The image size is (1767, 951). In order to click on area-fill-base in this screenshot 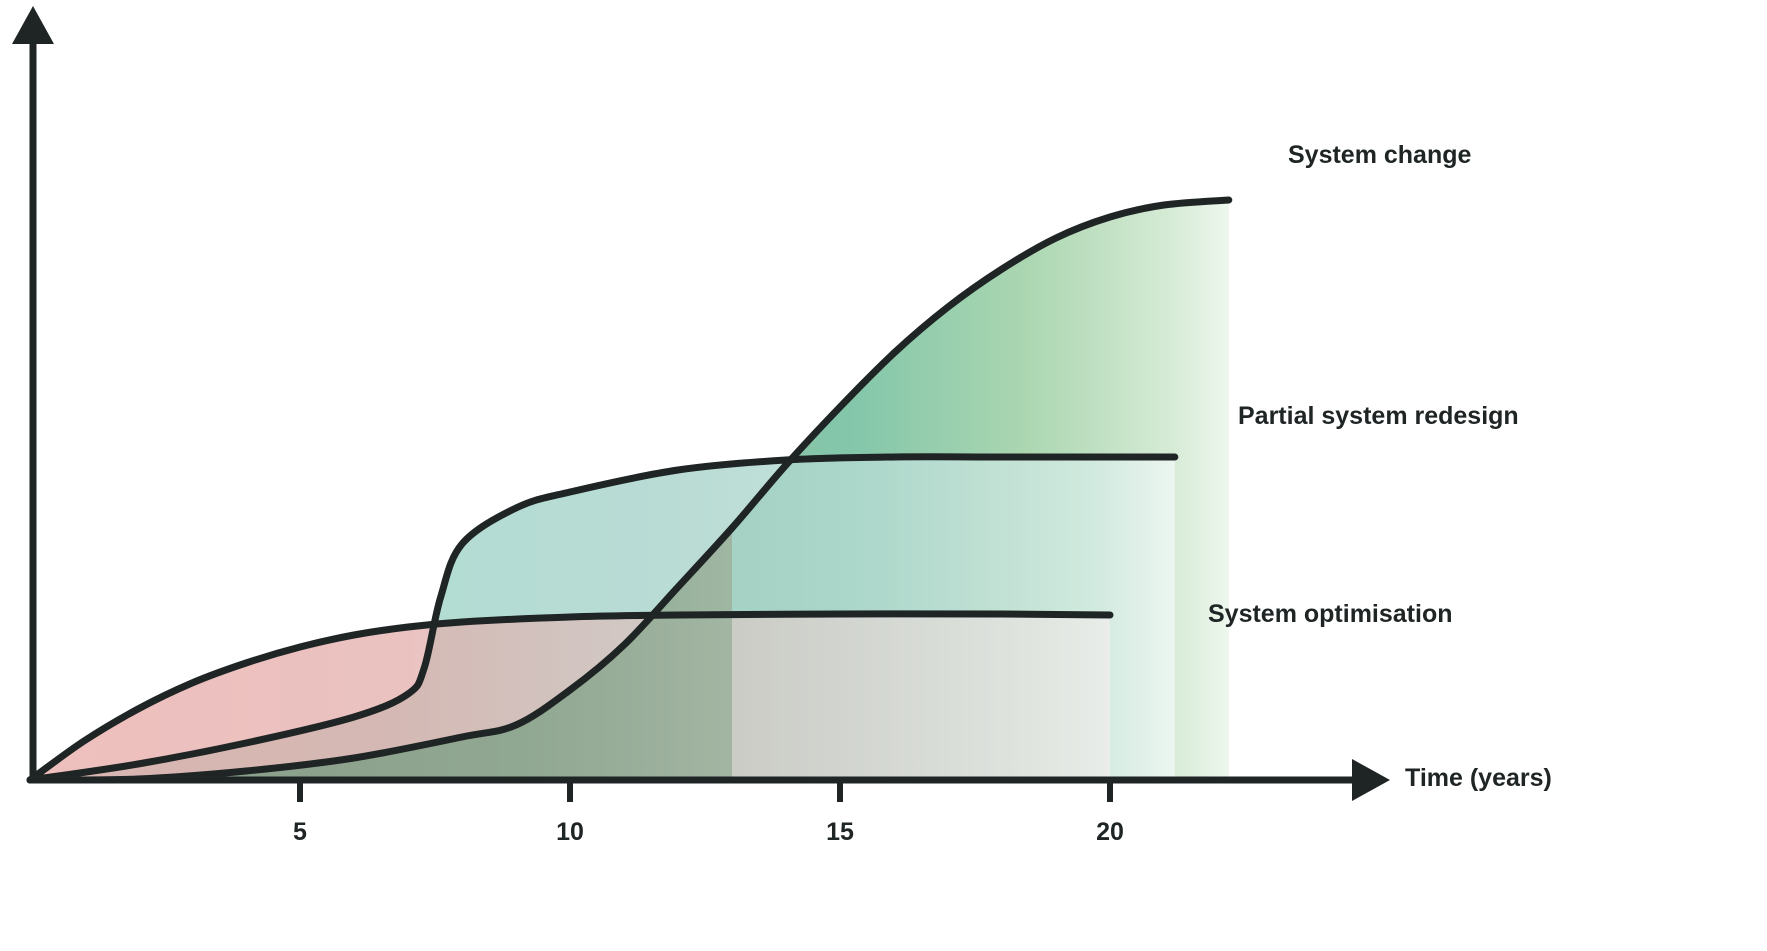, I will do `click(381, 654)`.